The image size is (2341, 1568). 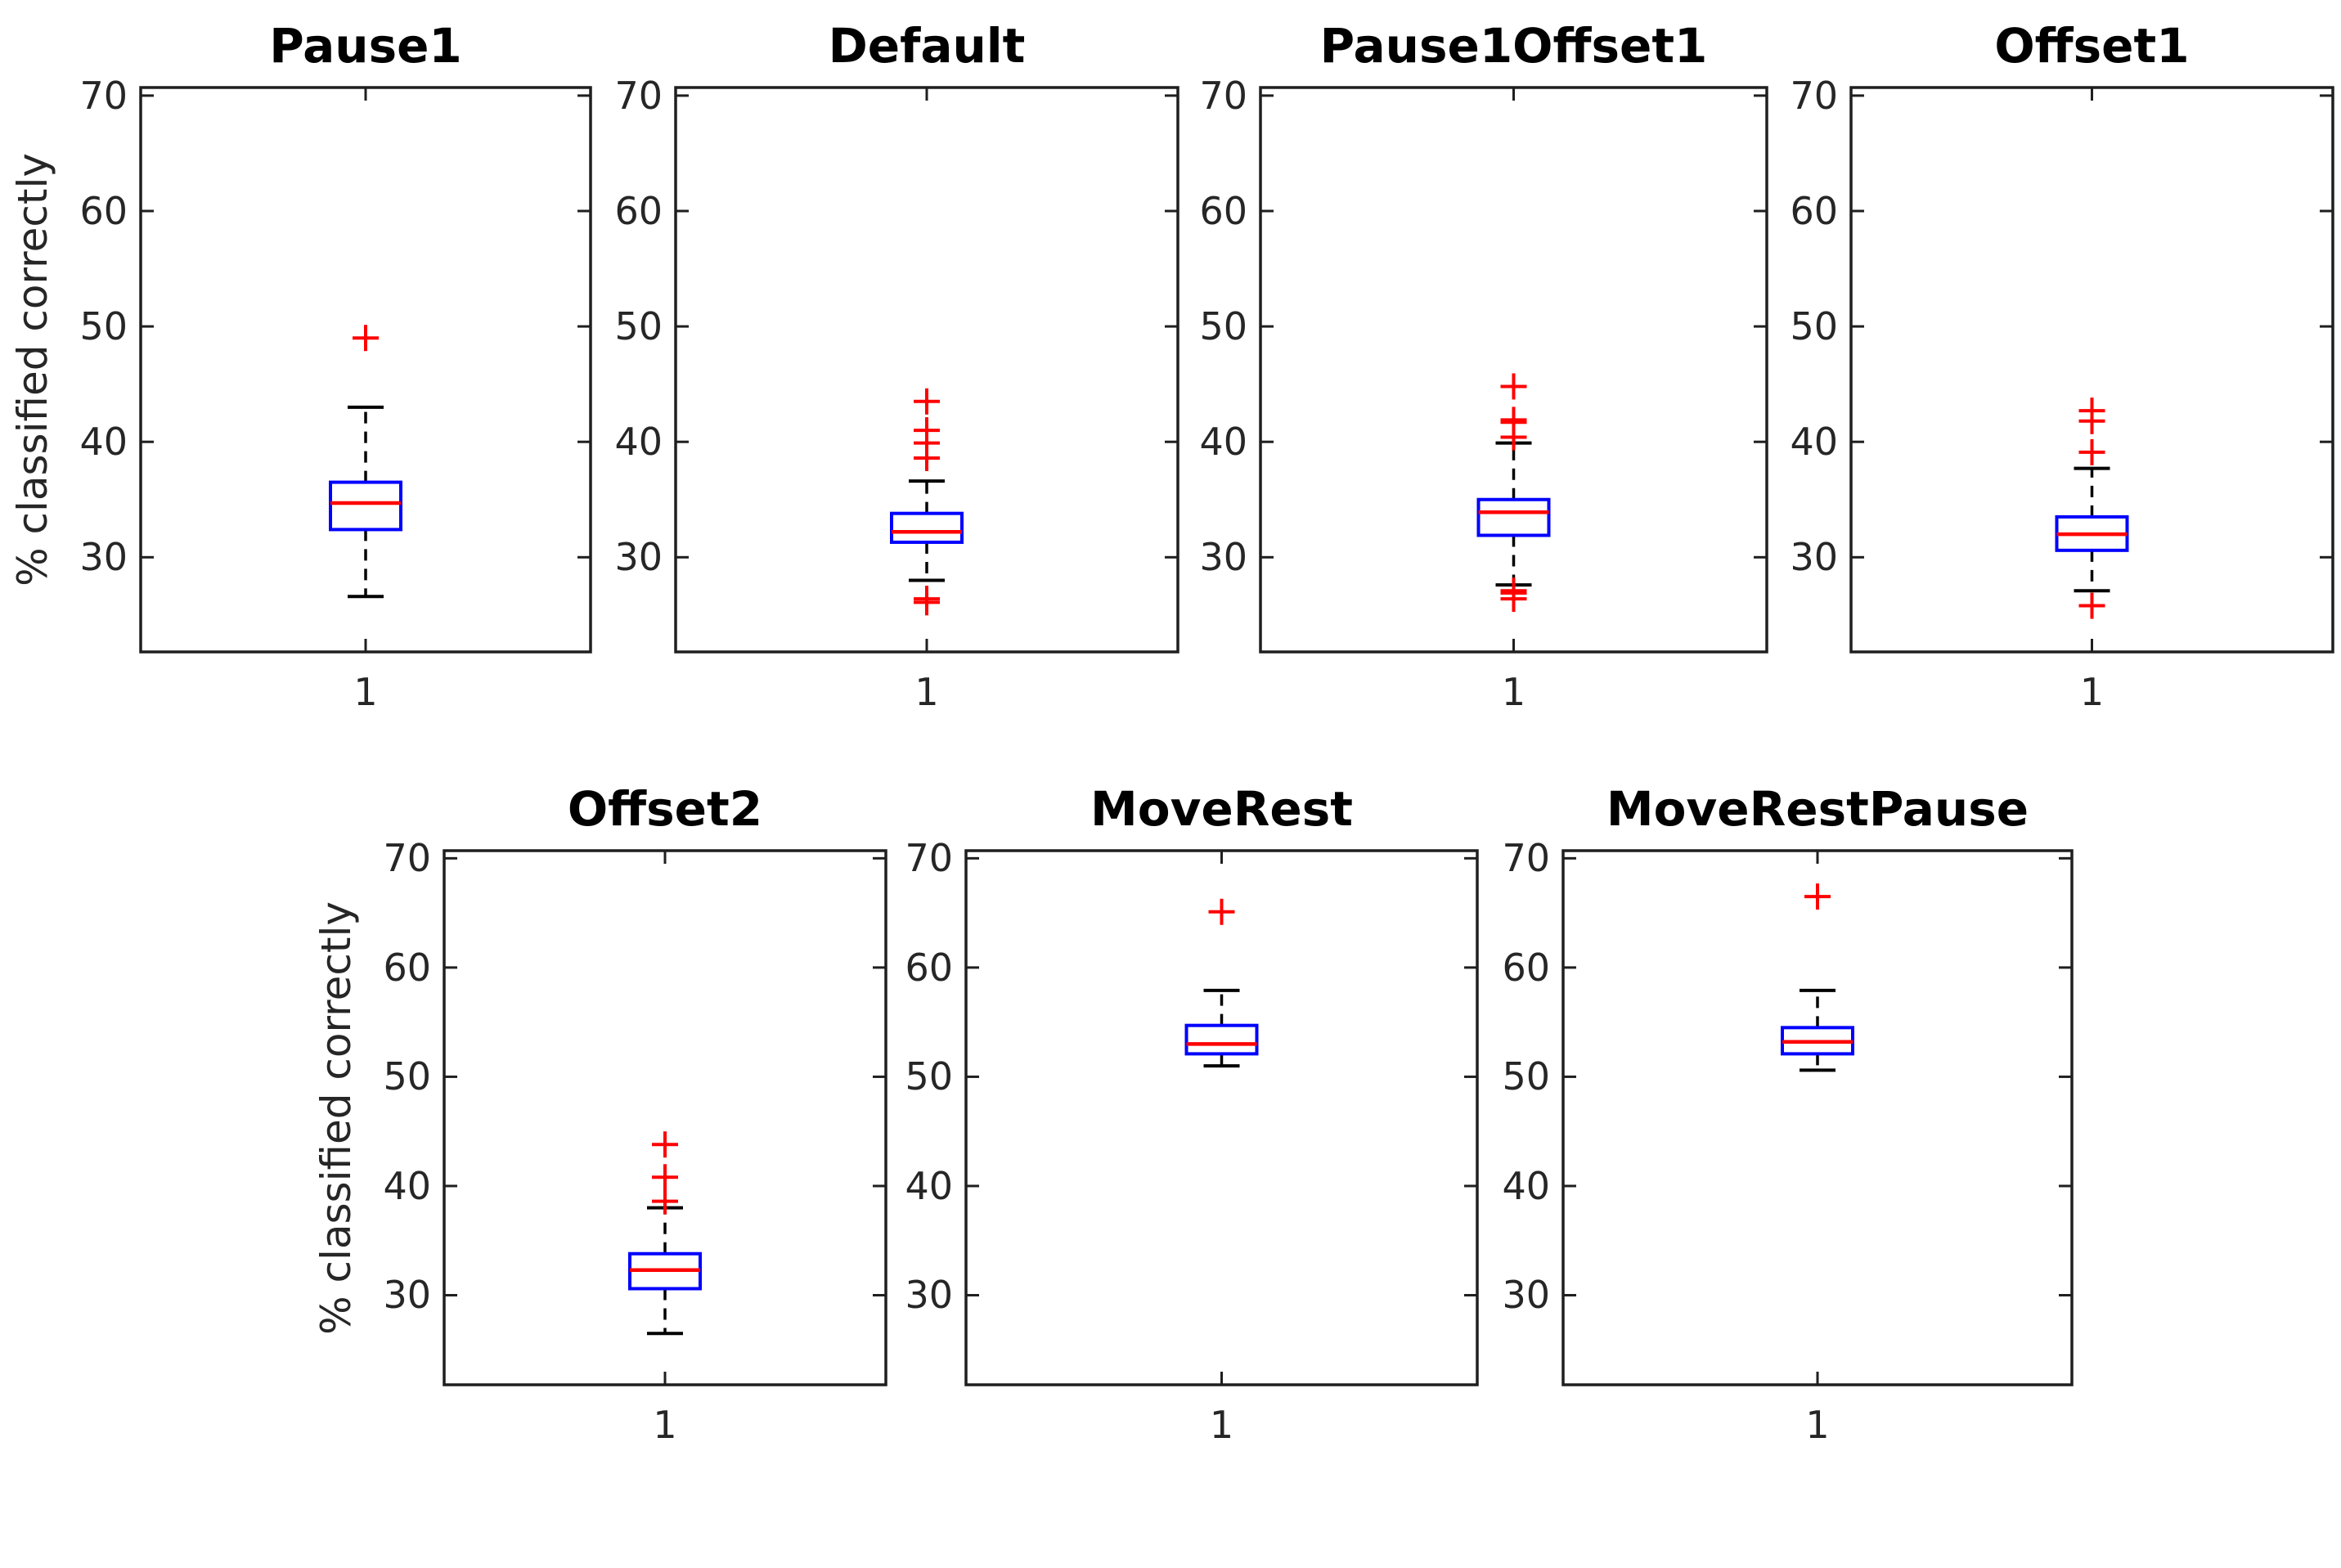 I want to click on subplot-title-pause1offset1: Pause1Offset1, so click(x=1513, y=46).